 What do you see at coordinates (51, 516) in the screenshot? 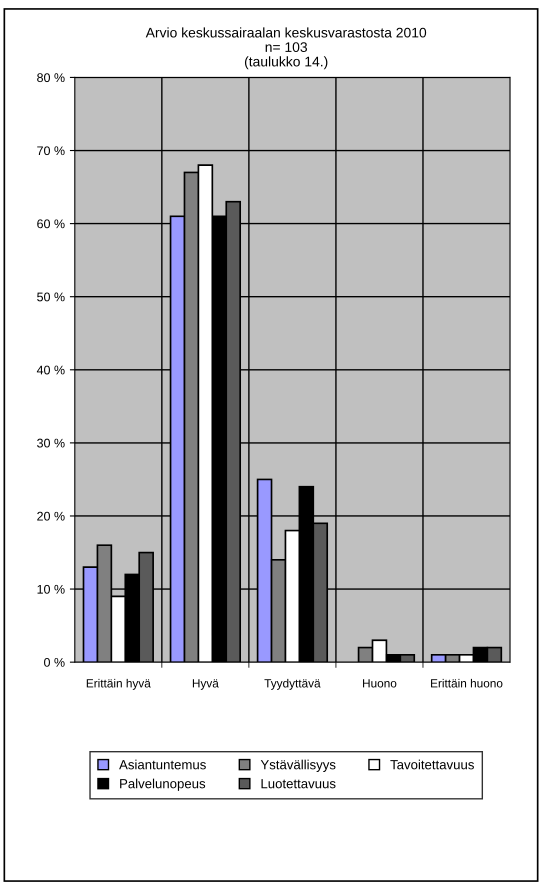
I see `y-tick-label: 20 %` at bounding box center [51, 516].